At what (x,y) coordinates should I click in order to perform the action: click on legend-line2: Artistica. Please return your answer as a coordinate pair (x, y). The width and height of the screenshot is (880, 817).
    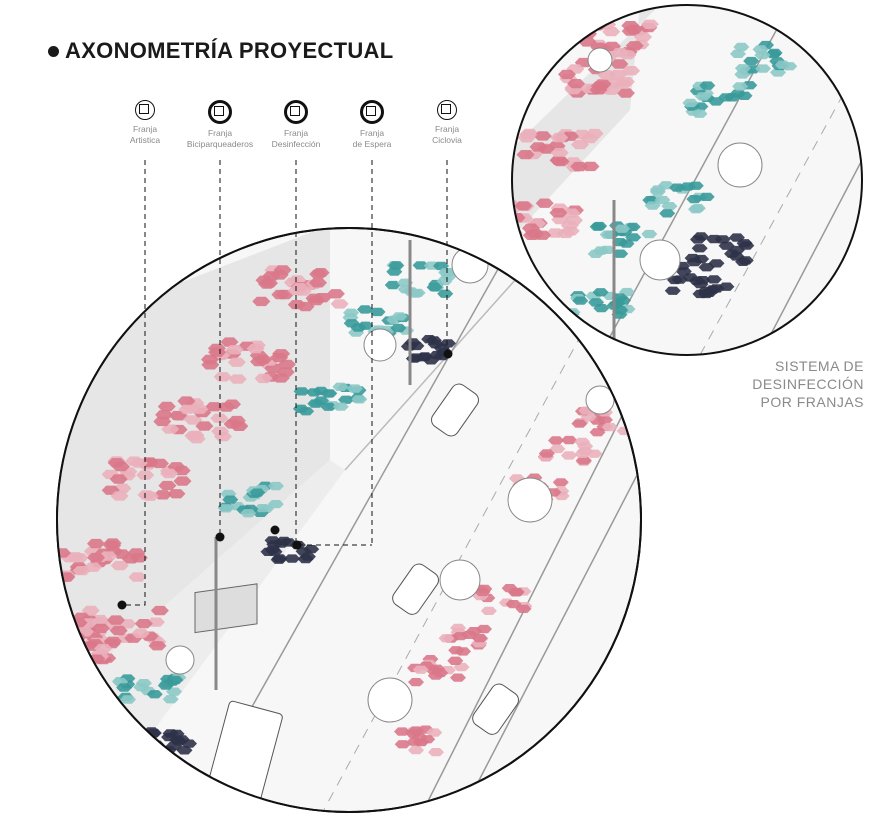
    Looking at the image, I should click on (145, 140).